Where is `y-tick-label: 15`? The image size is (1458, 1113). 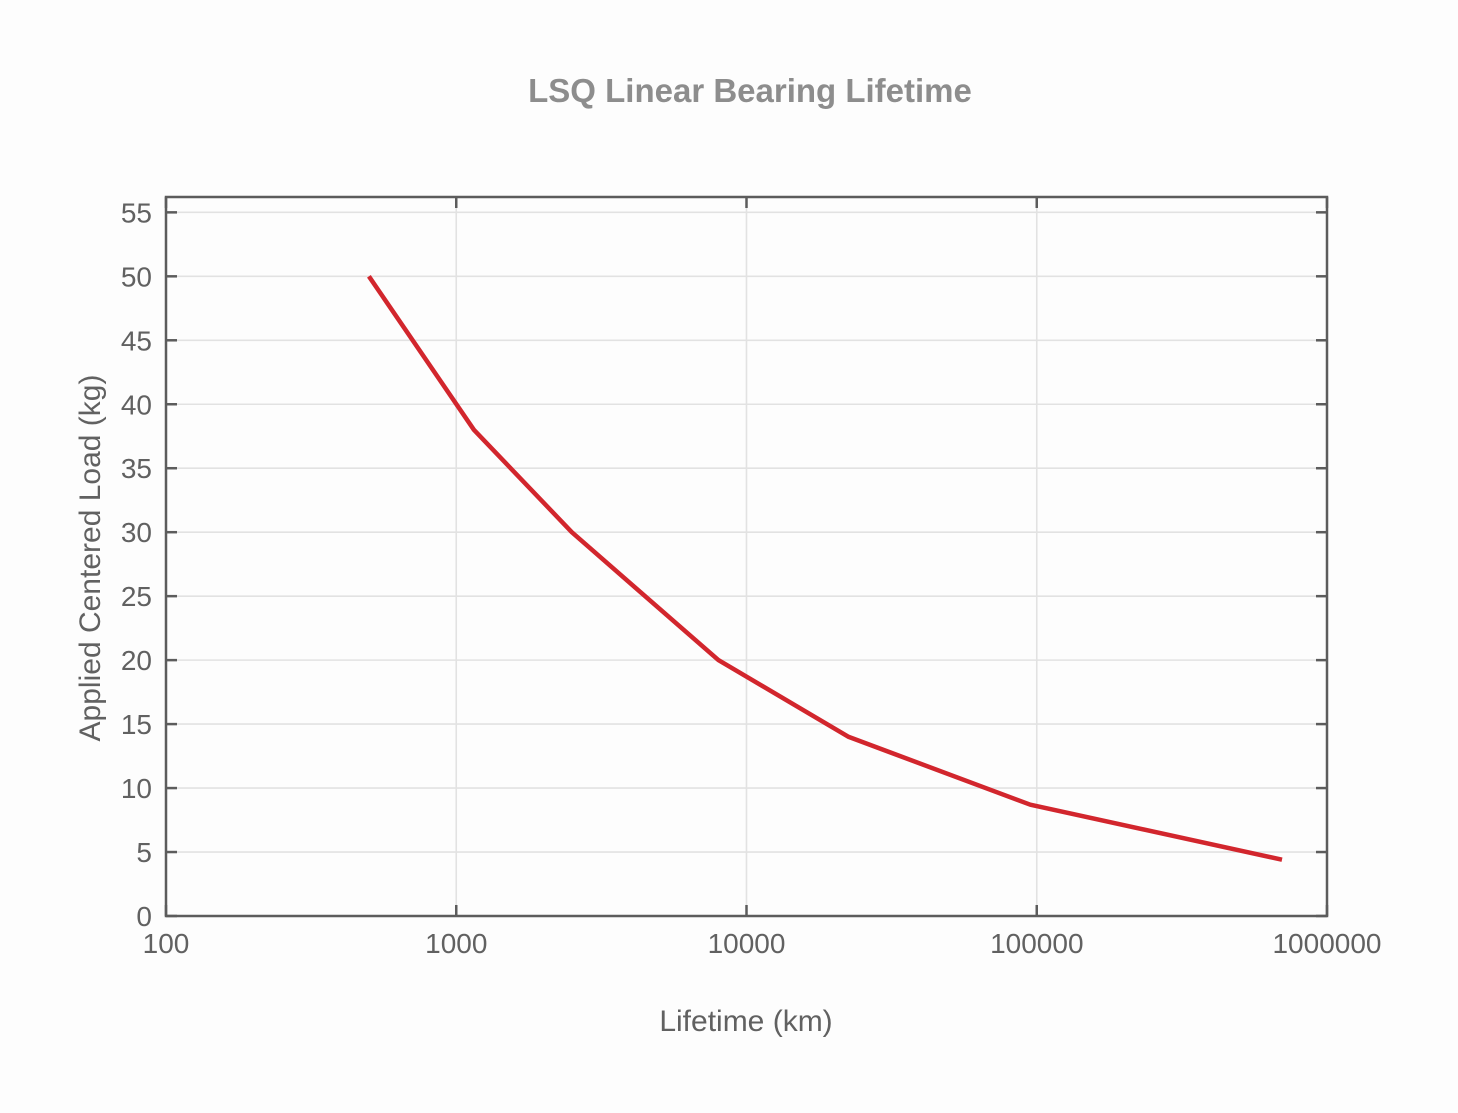
y-tick-label: 15 is located at coordinates (136, 724).